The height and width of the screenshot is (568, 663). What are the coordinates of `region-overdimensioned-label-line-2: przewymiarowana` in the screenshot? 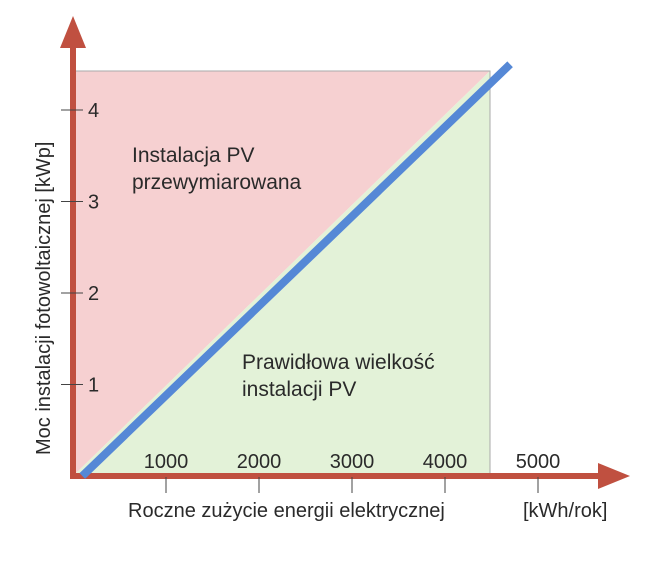 It's located at (217, 182).